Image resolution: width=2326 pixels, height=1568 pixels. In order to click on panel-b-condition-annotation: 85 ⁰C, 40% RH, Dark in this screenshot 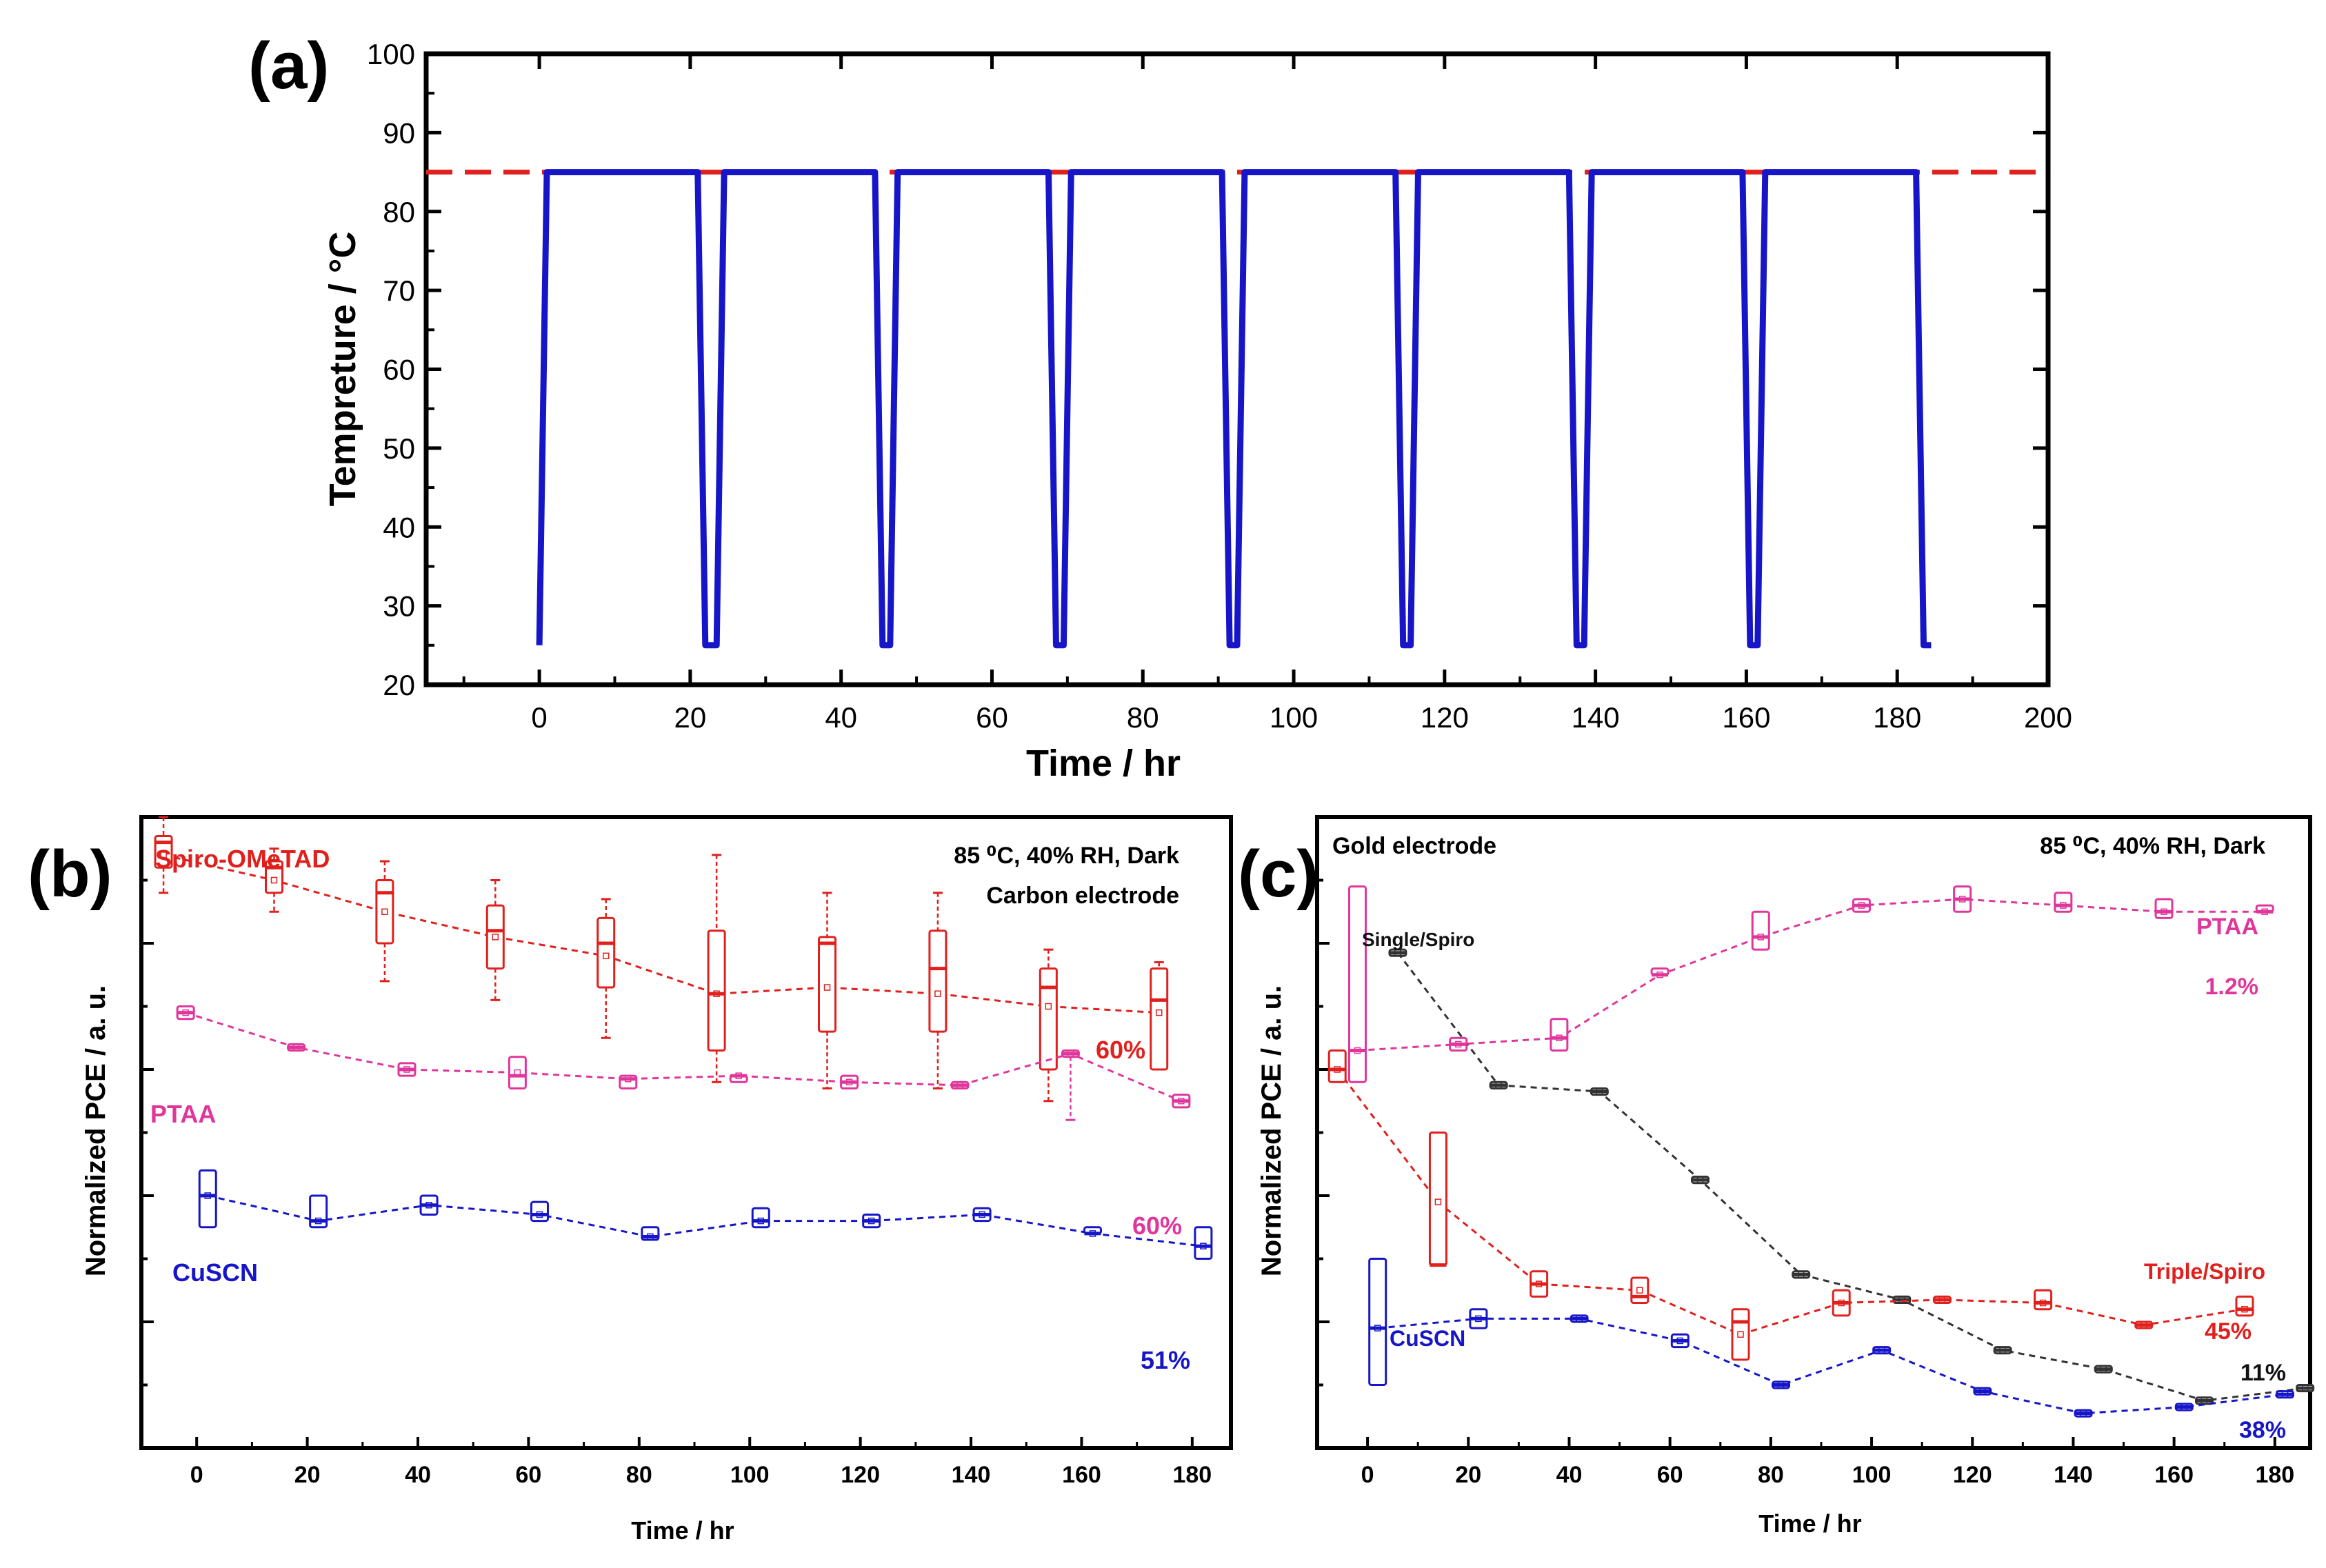, I will do `click(1067, 856)`.